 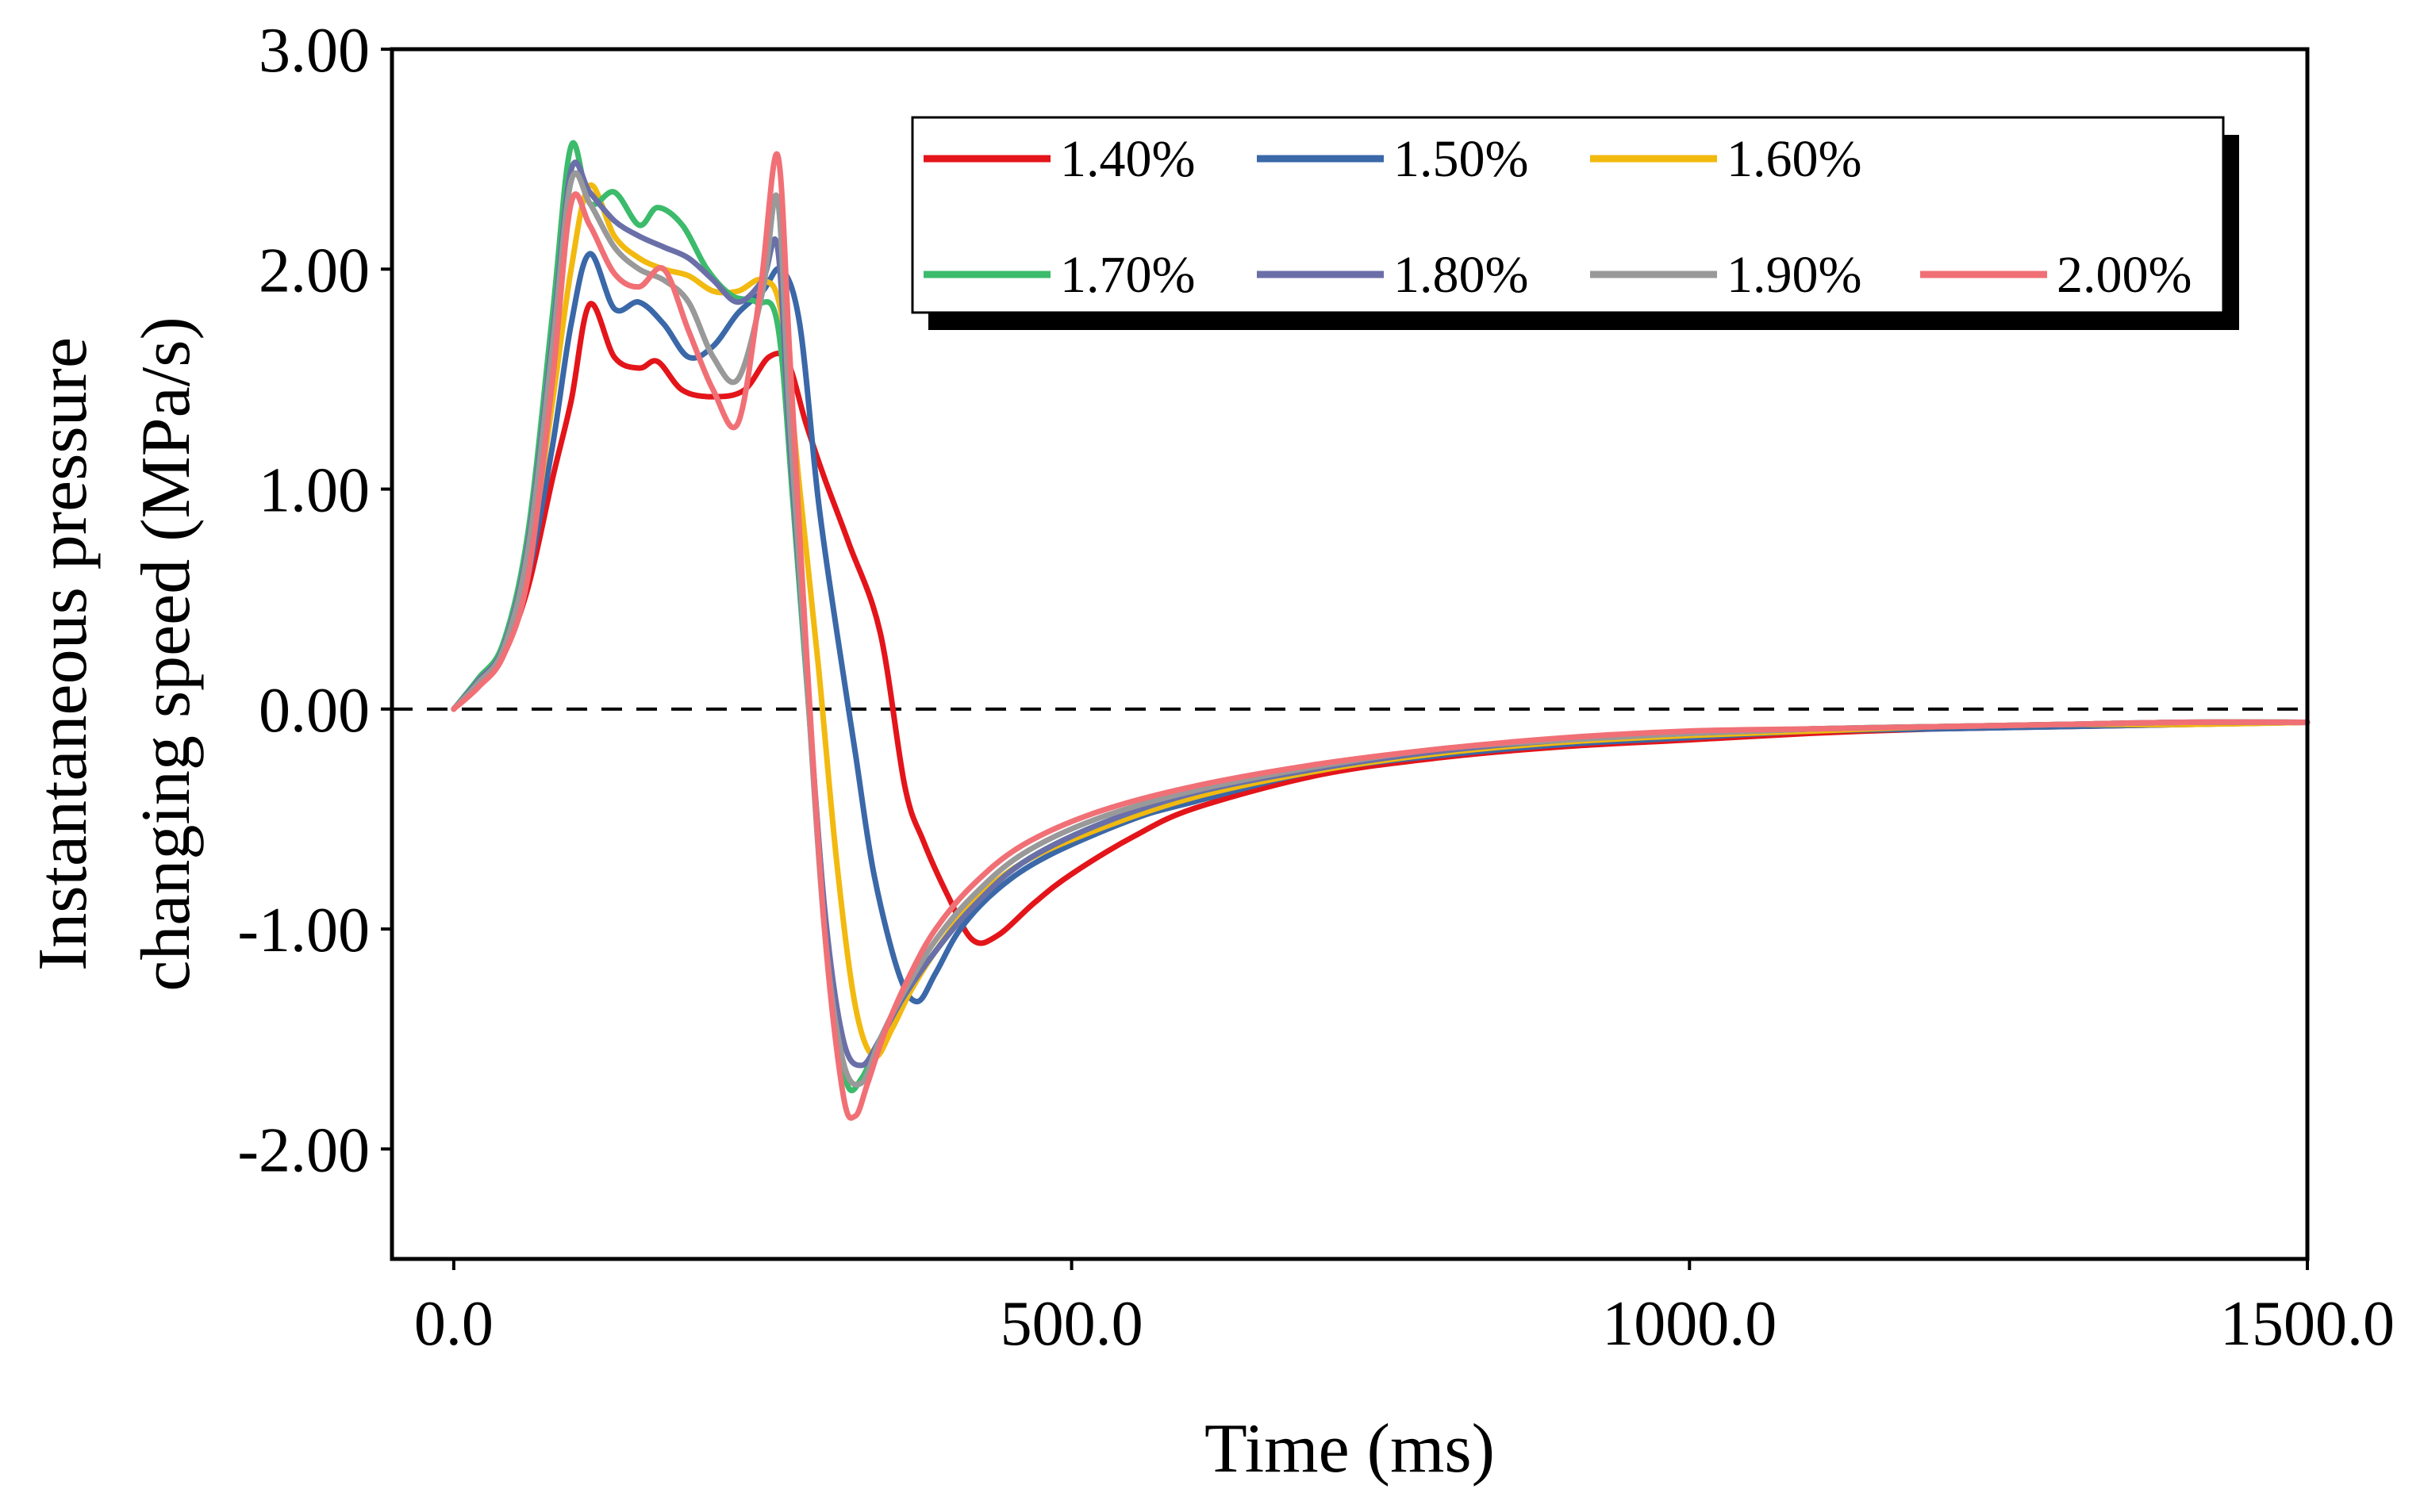 I want to click on x-tick-label: 1500.0, so click(x=2307, y=1324).